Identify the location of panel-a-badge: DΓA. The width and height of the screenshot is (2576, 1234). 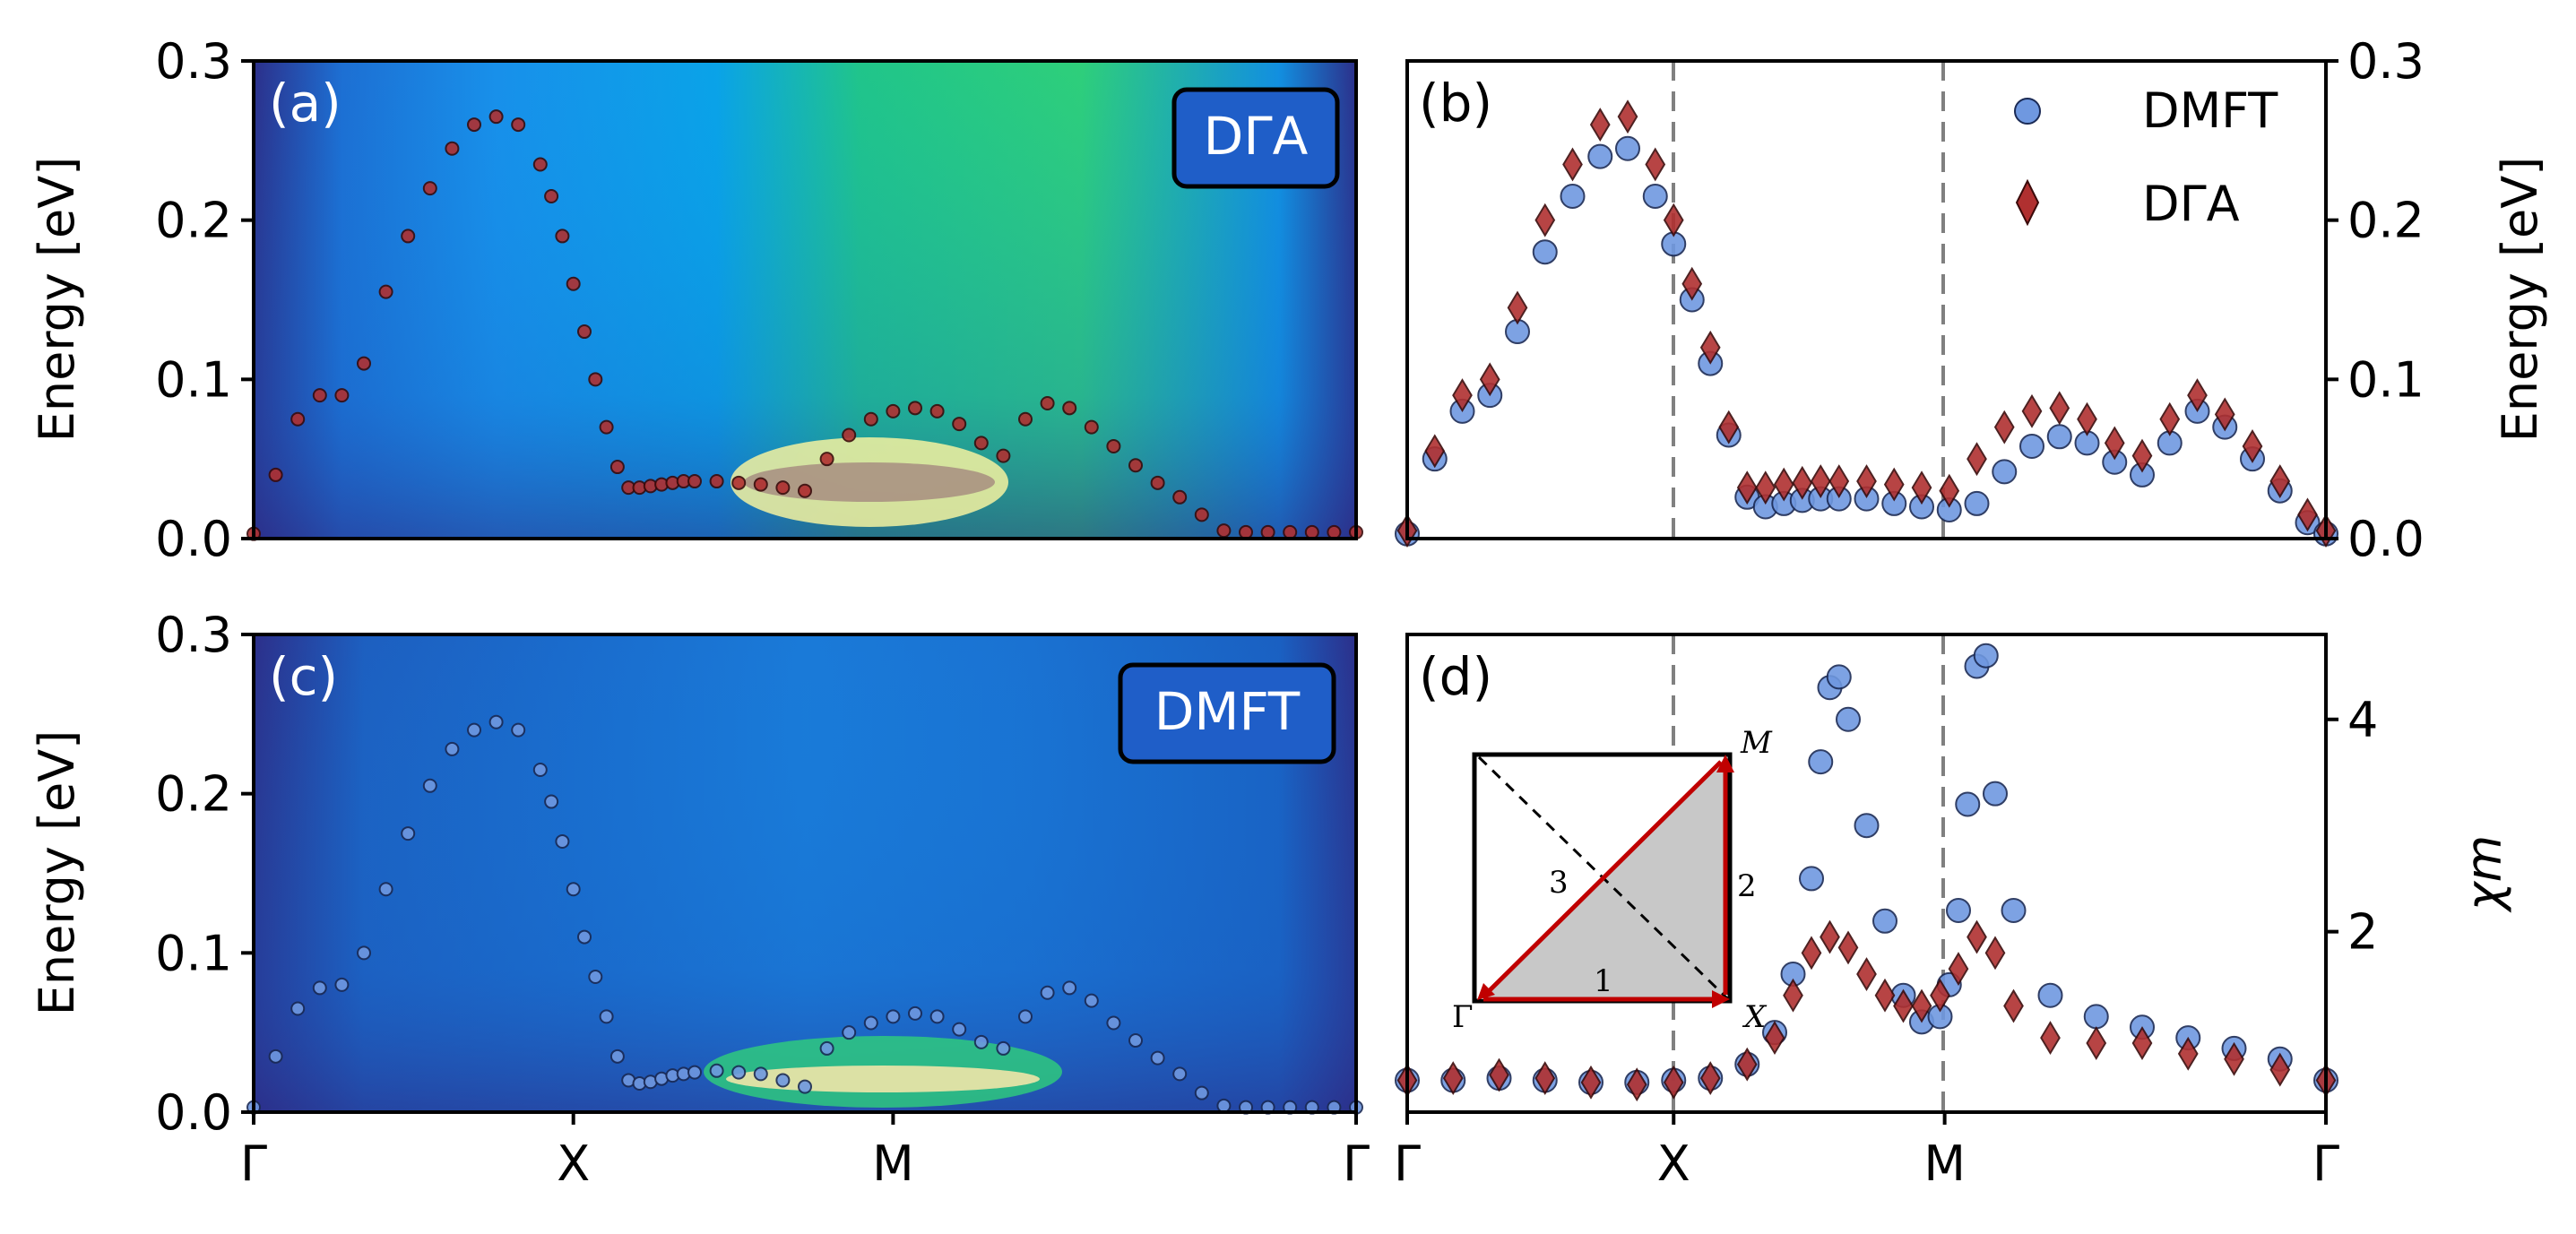
(1256, 137).